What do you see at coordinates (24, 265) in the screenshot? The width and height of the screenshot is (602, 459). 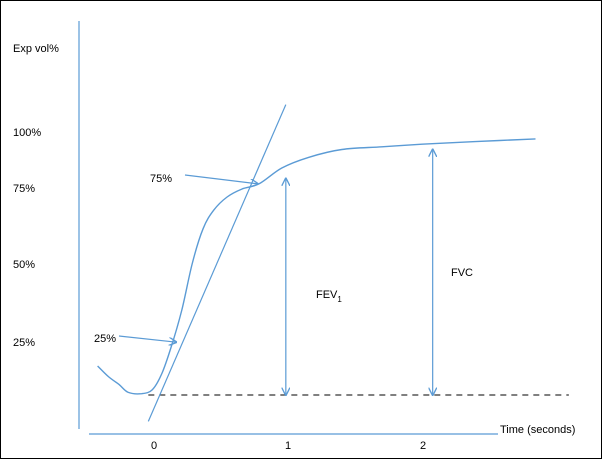 I see `y-tick-label: 50%` at bounding box center [24, 265].